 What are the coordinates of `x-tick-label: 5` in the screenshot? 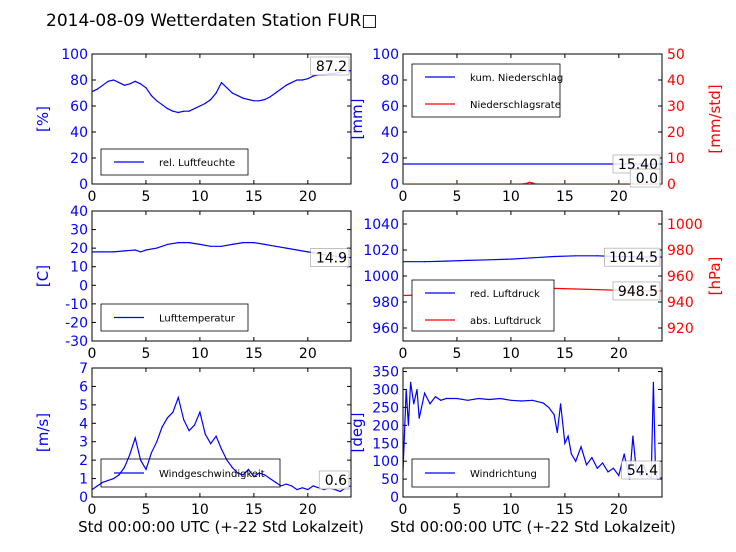 It's located at (456, 510).